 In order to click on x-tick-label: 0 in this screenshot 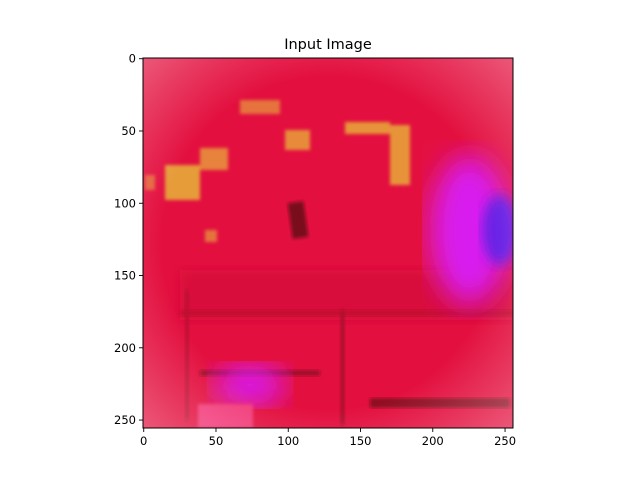, I will do `click(143, 441)`.